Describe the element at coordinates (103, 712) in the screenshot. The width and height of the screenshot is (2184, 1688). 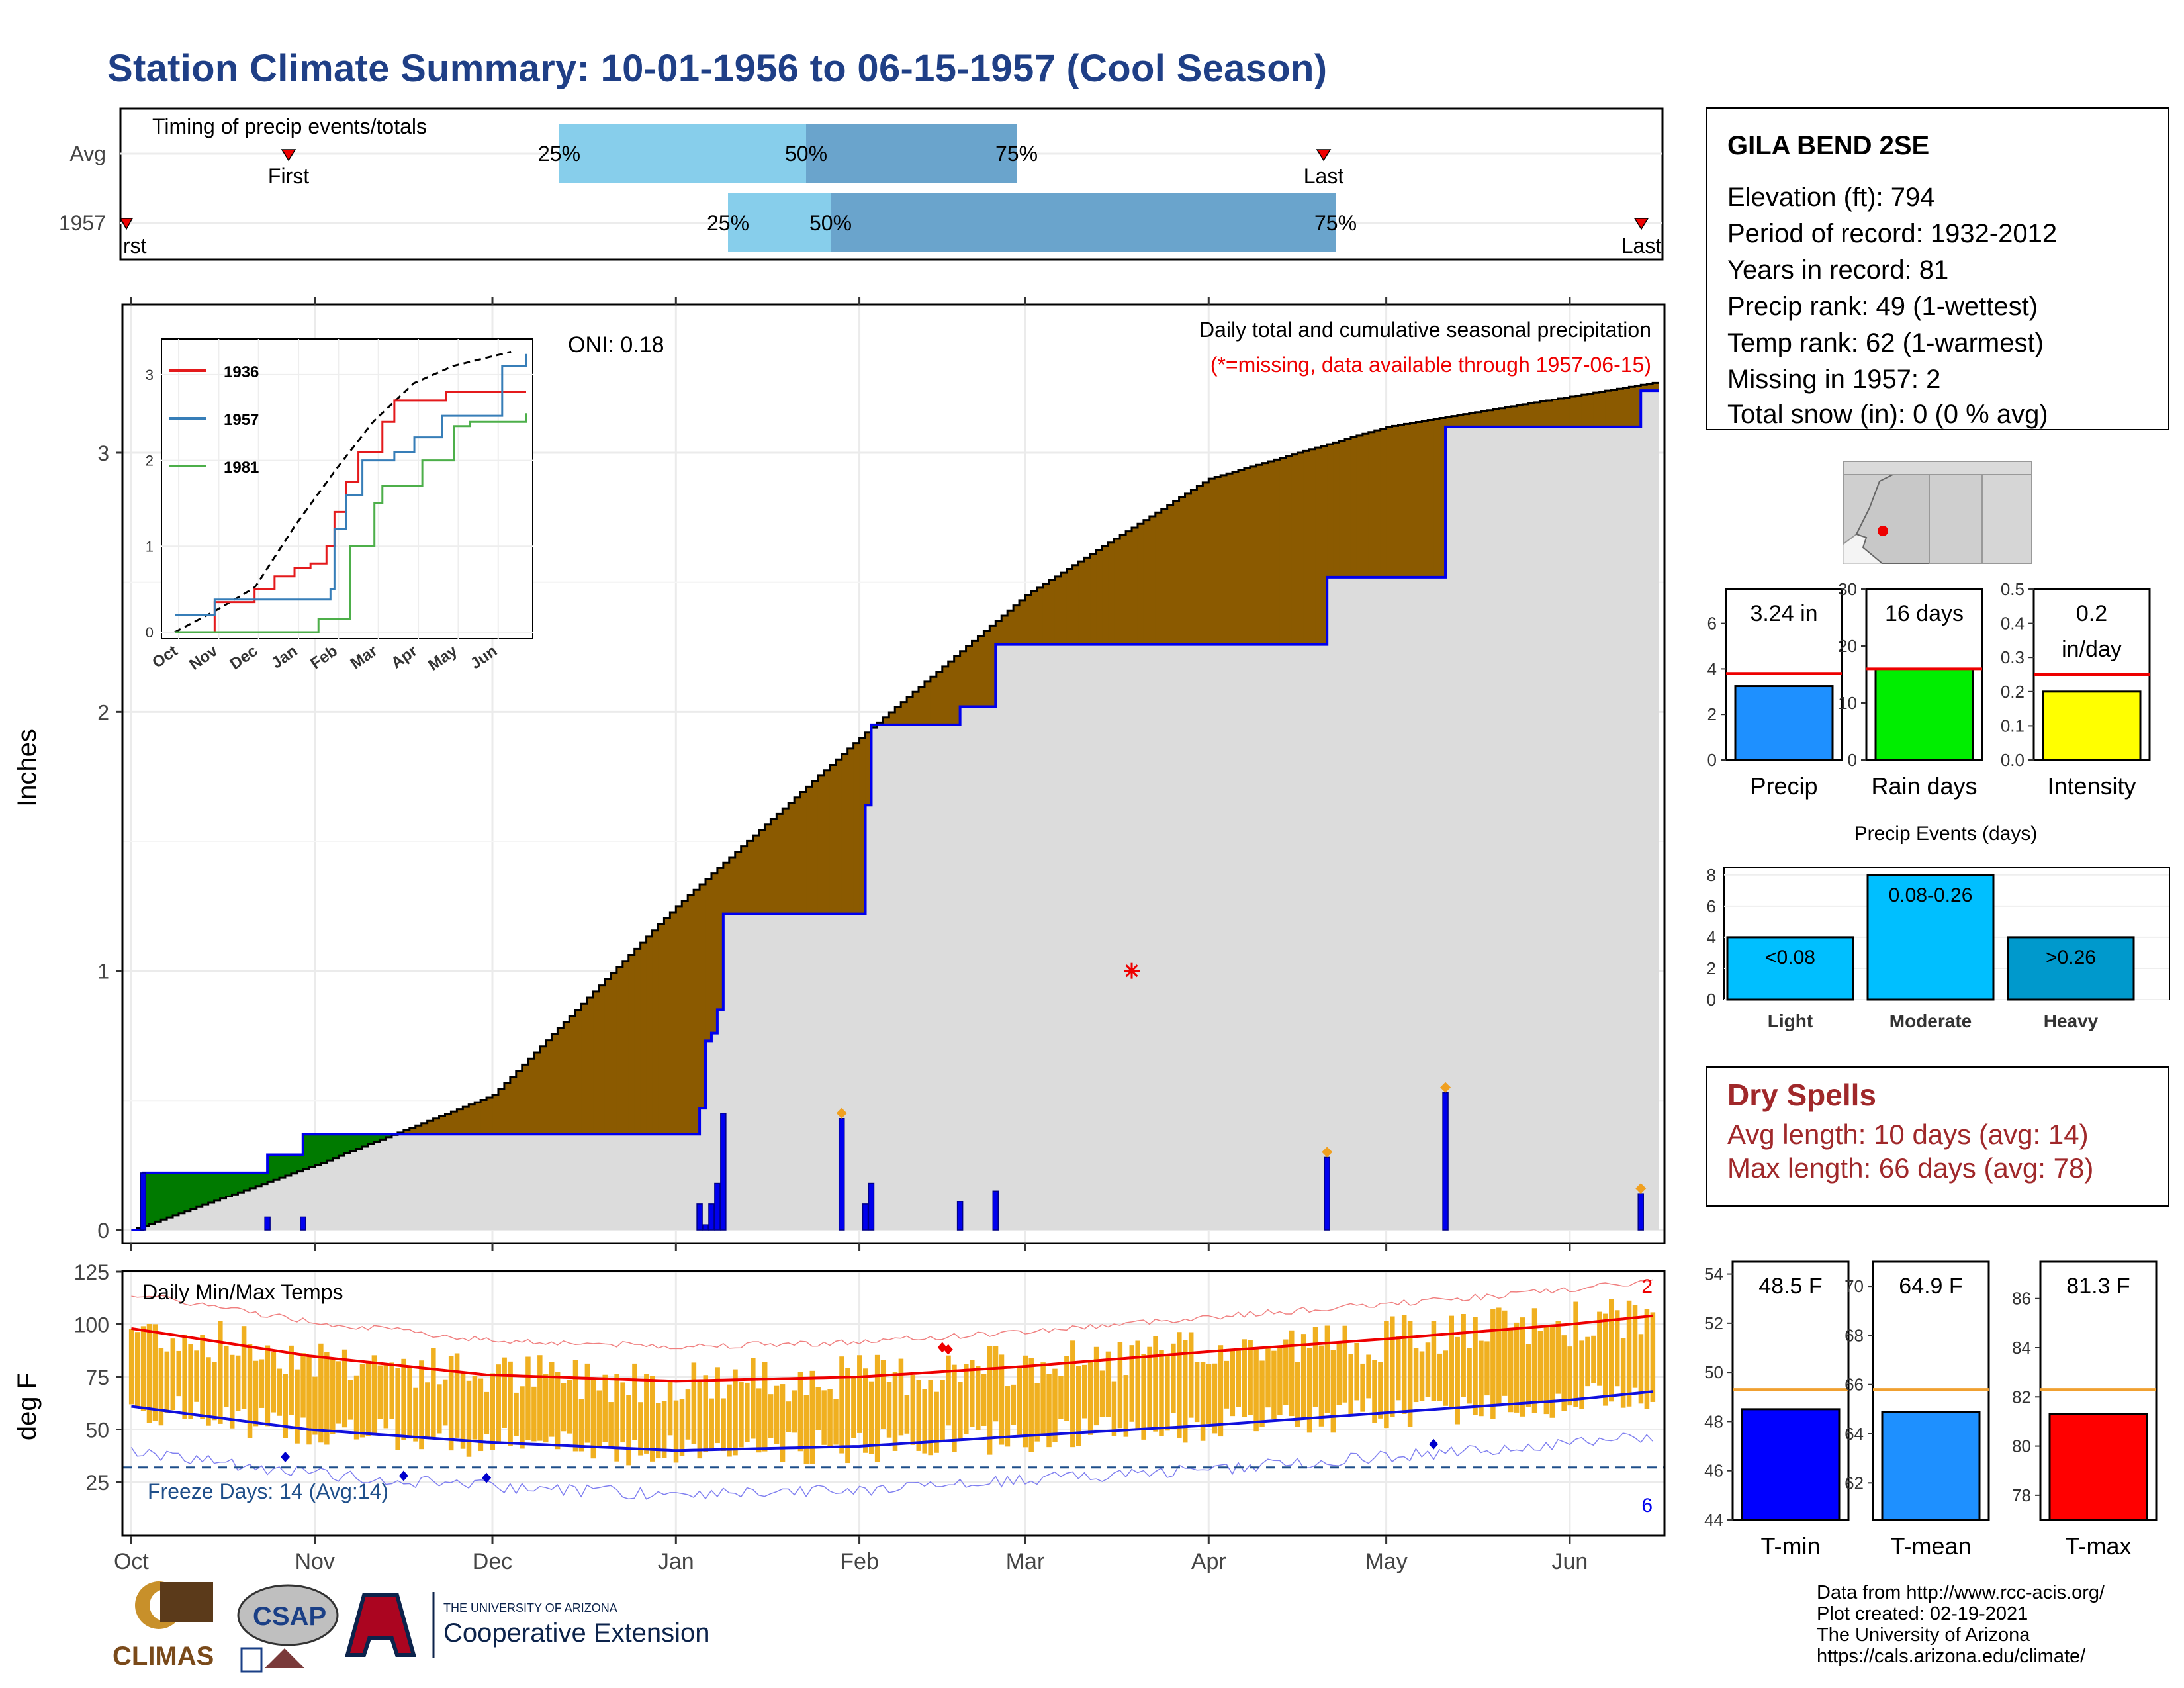
I see `precip-ytick-label: 2` at that location.